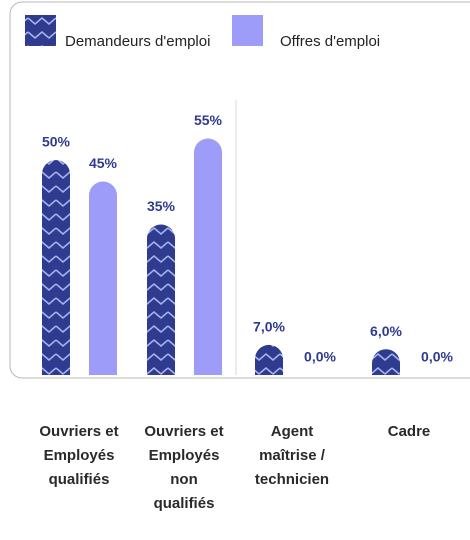  I want to click on legend-label: Demandeurs d'emploi, so click(137, 41).